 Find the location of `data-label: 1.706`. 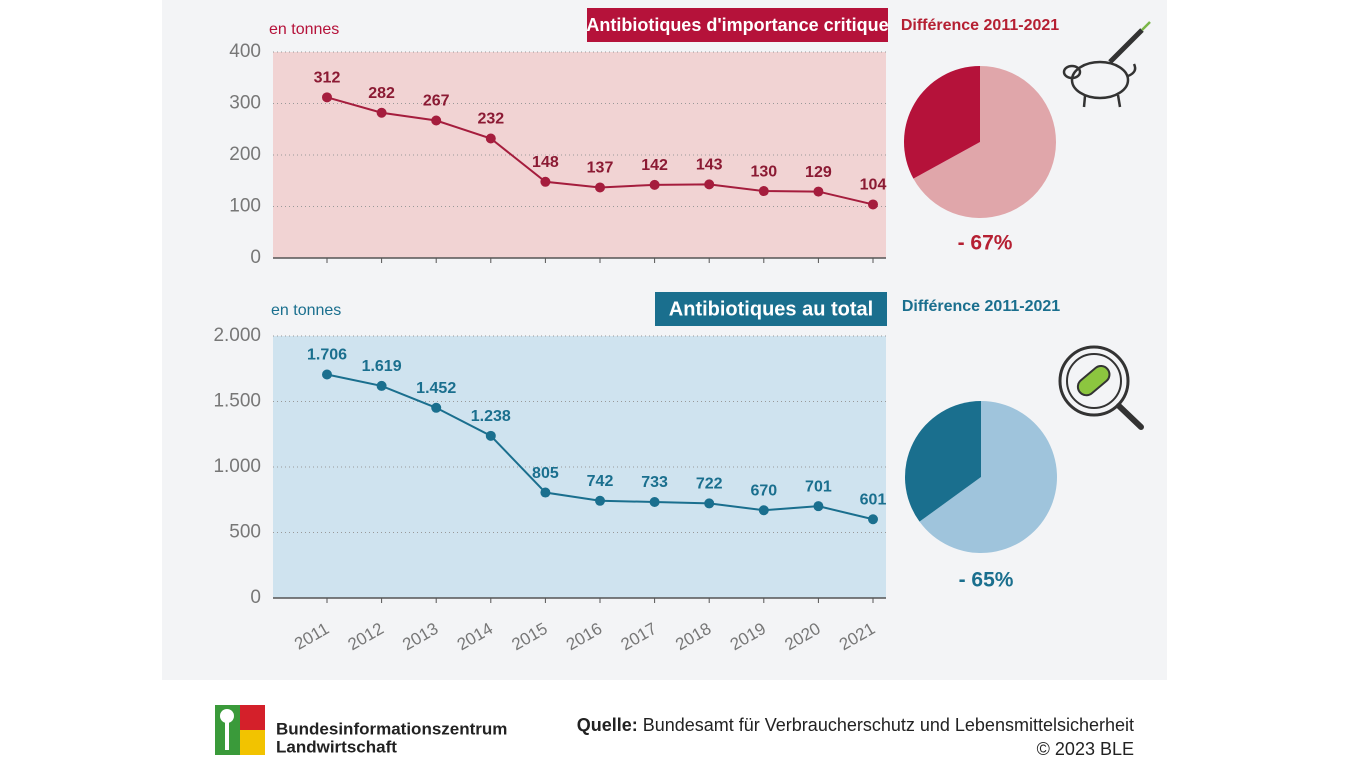

data-label: 1.706 is located at coordinates (327, 355).